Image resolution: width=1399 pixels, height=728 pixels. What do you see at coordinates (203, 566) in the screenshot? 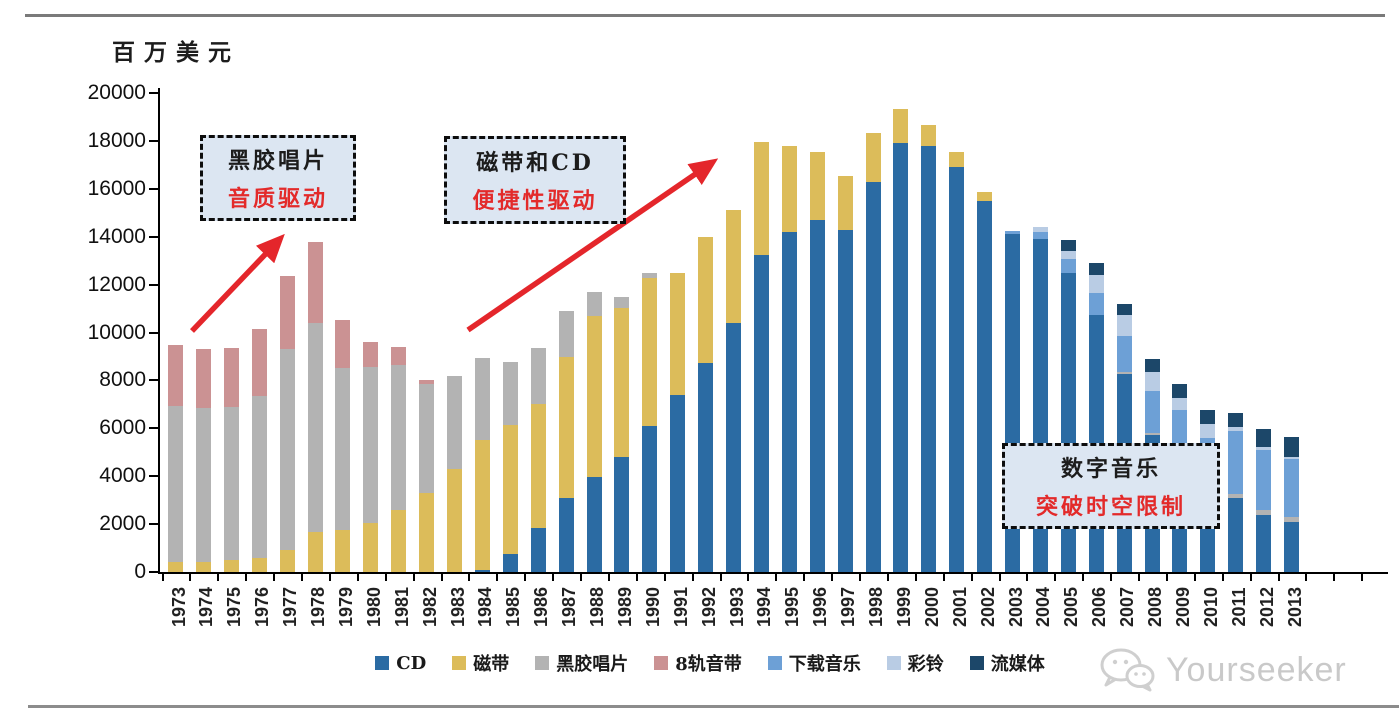
I see `bar-segment-磁带-1974` at bounding box center [203, 566].